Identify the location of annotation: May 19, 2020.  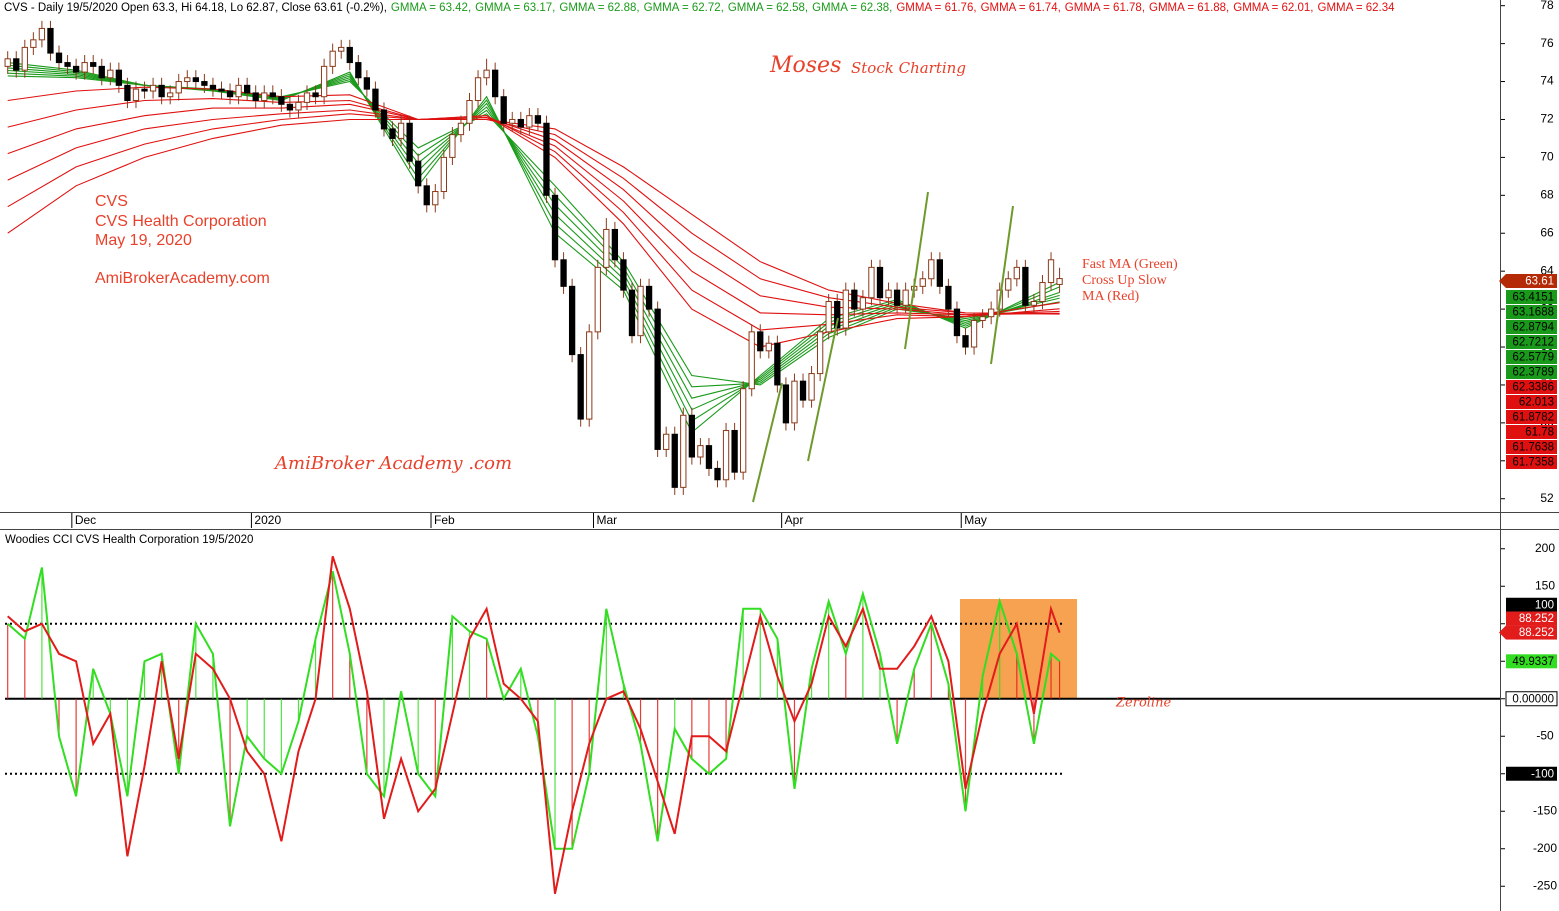
(143, 240).